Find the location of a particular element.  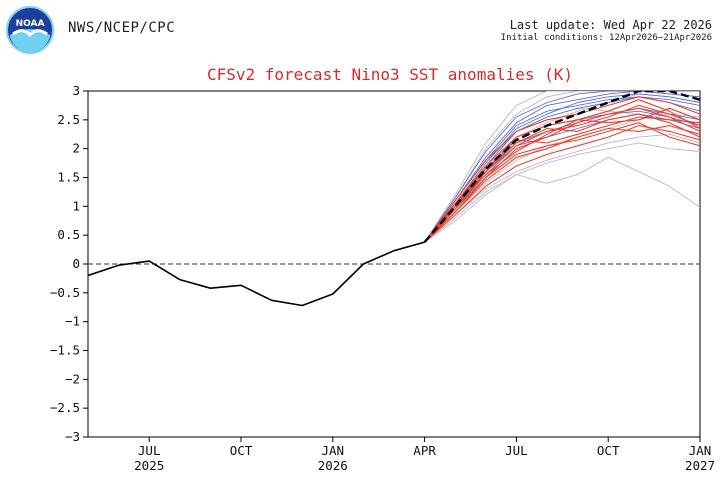

agency-label: NWS/NCEP/CPC is located at coordinates (122, 28).